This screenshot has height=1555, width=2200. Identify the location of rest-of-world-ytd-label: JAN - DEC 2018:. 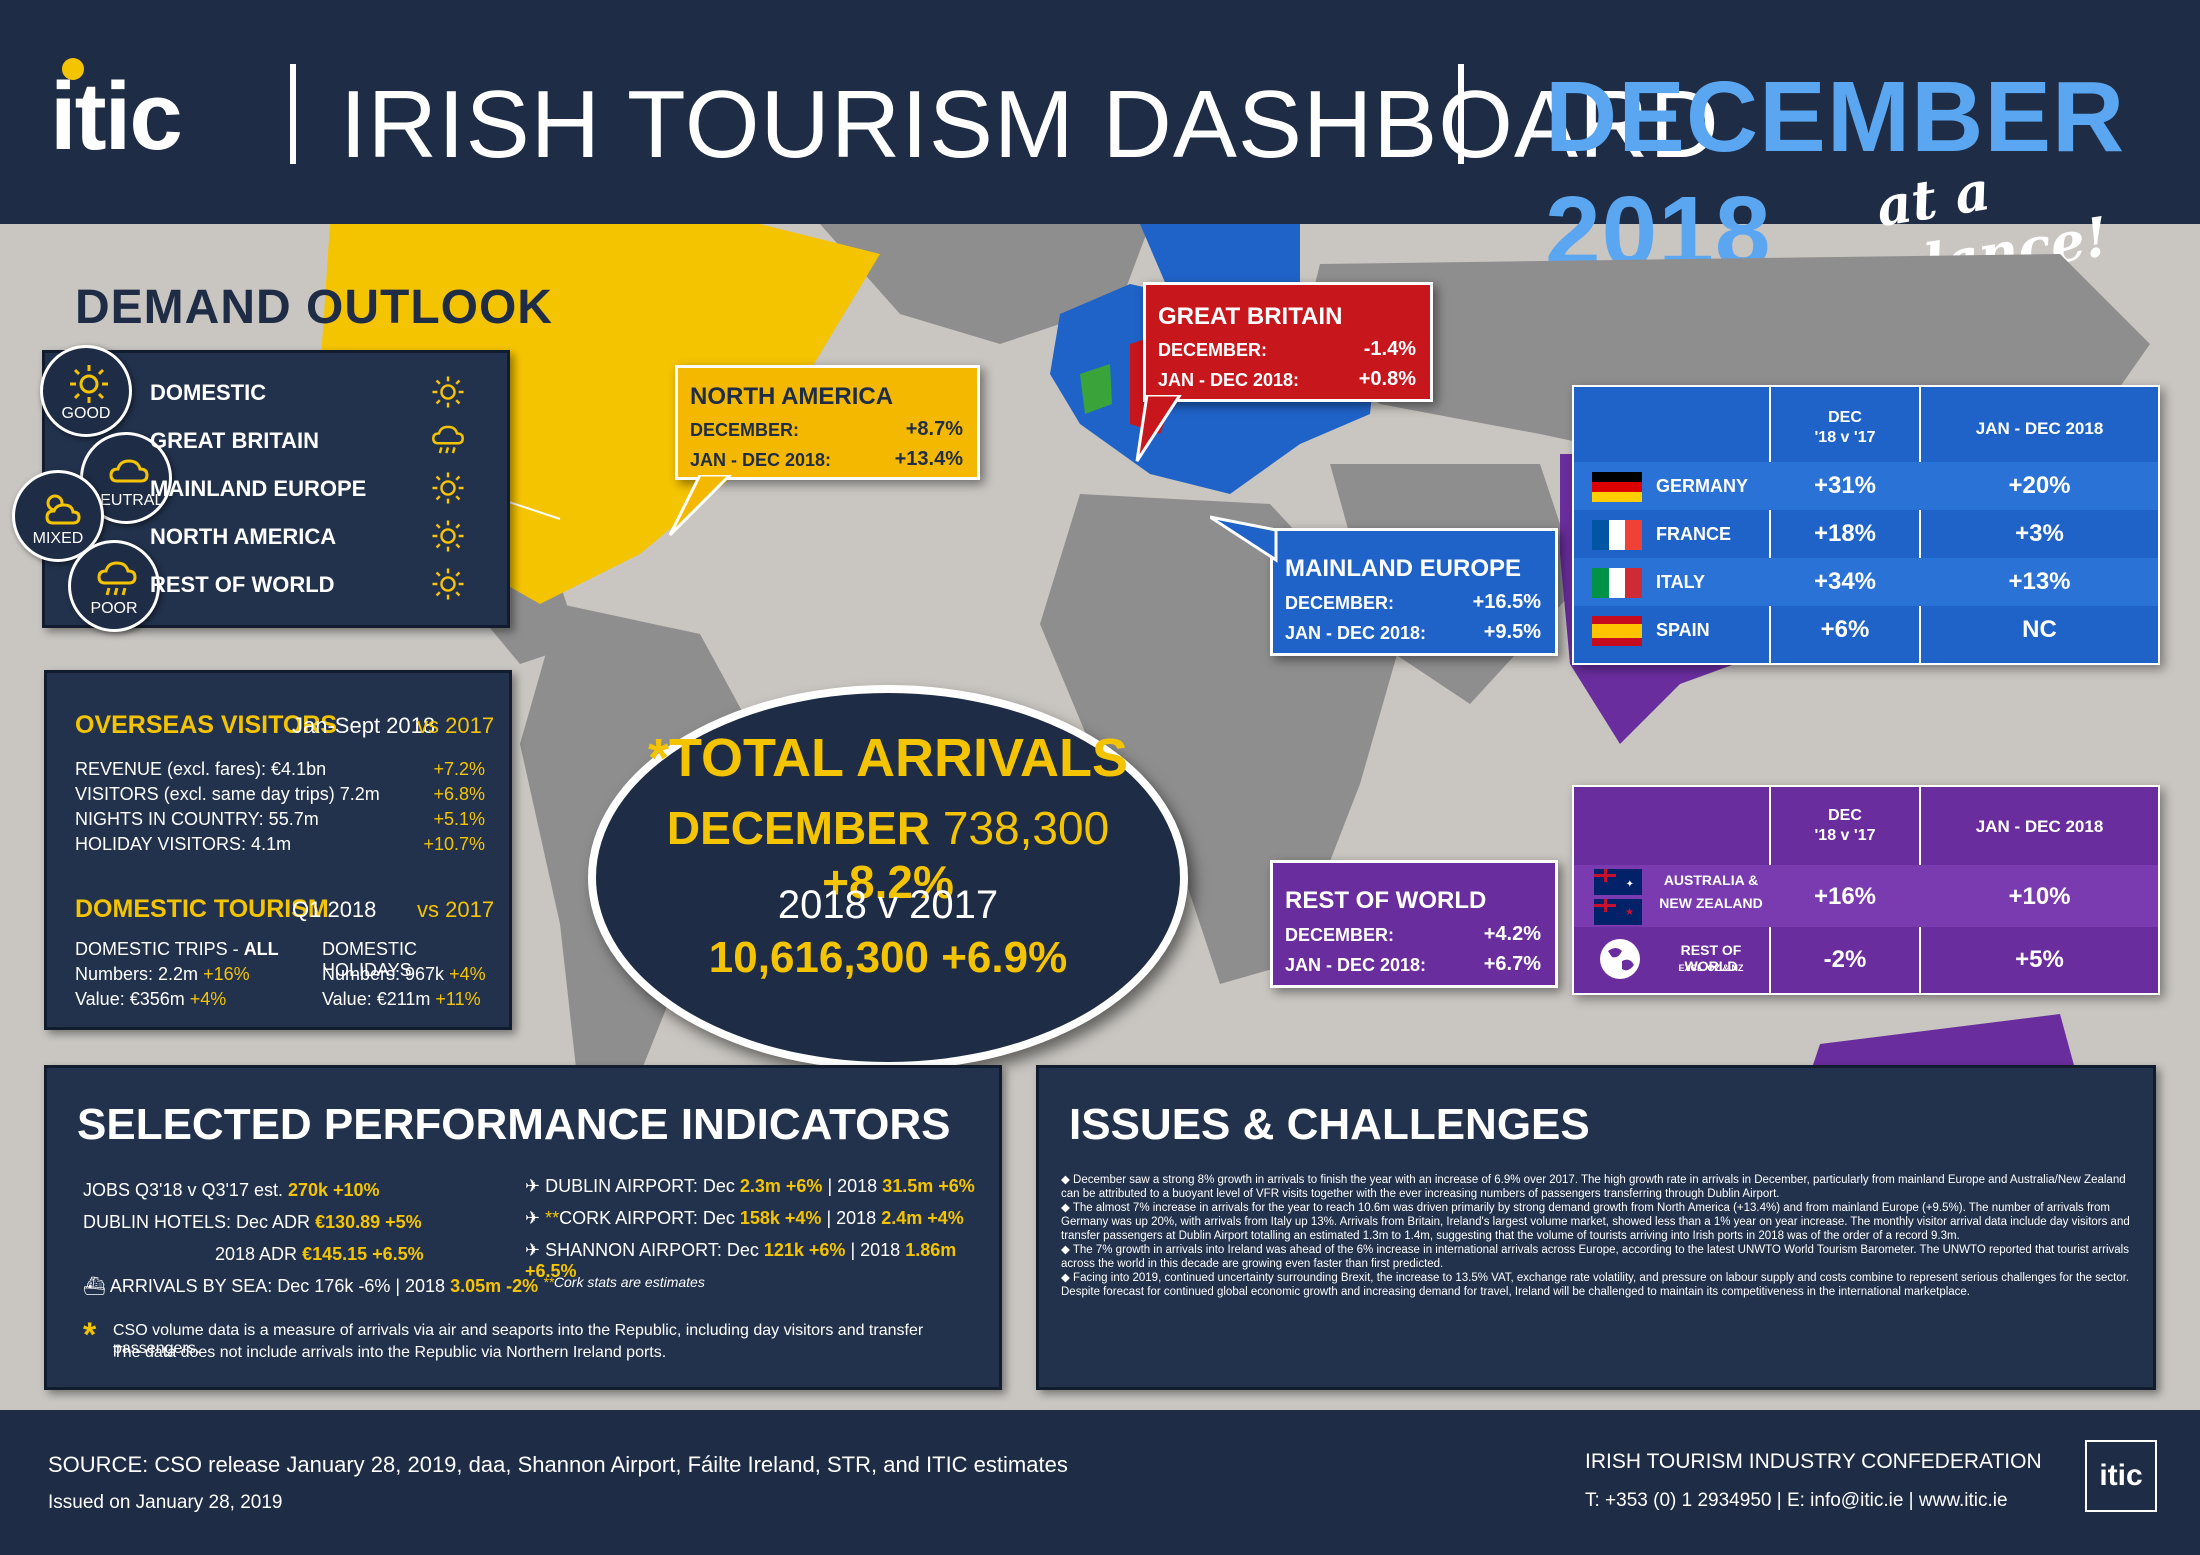
(1356, 965).